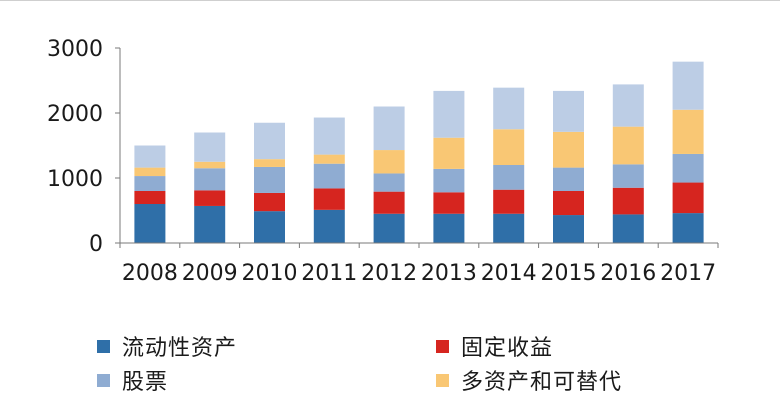 This screenshot has width=780, height=409. I want to click on bar-segment-2010-s3, so click(269, 163).